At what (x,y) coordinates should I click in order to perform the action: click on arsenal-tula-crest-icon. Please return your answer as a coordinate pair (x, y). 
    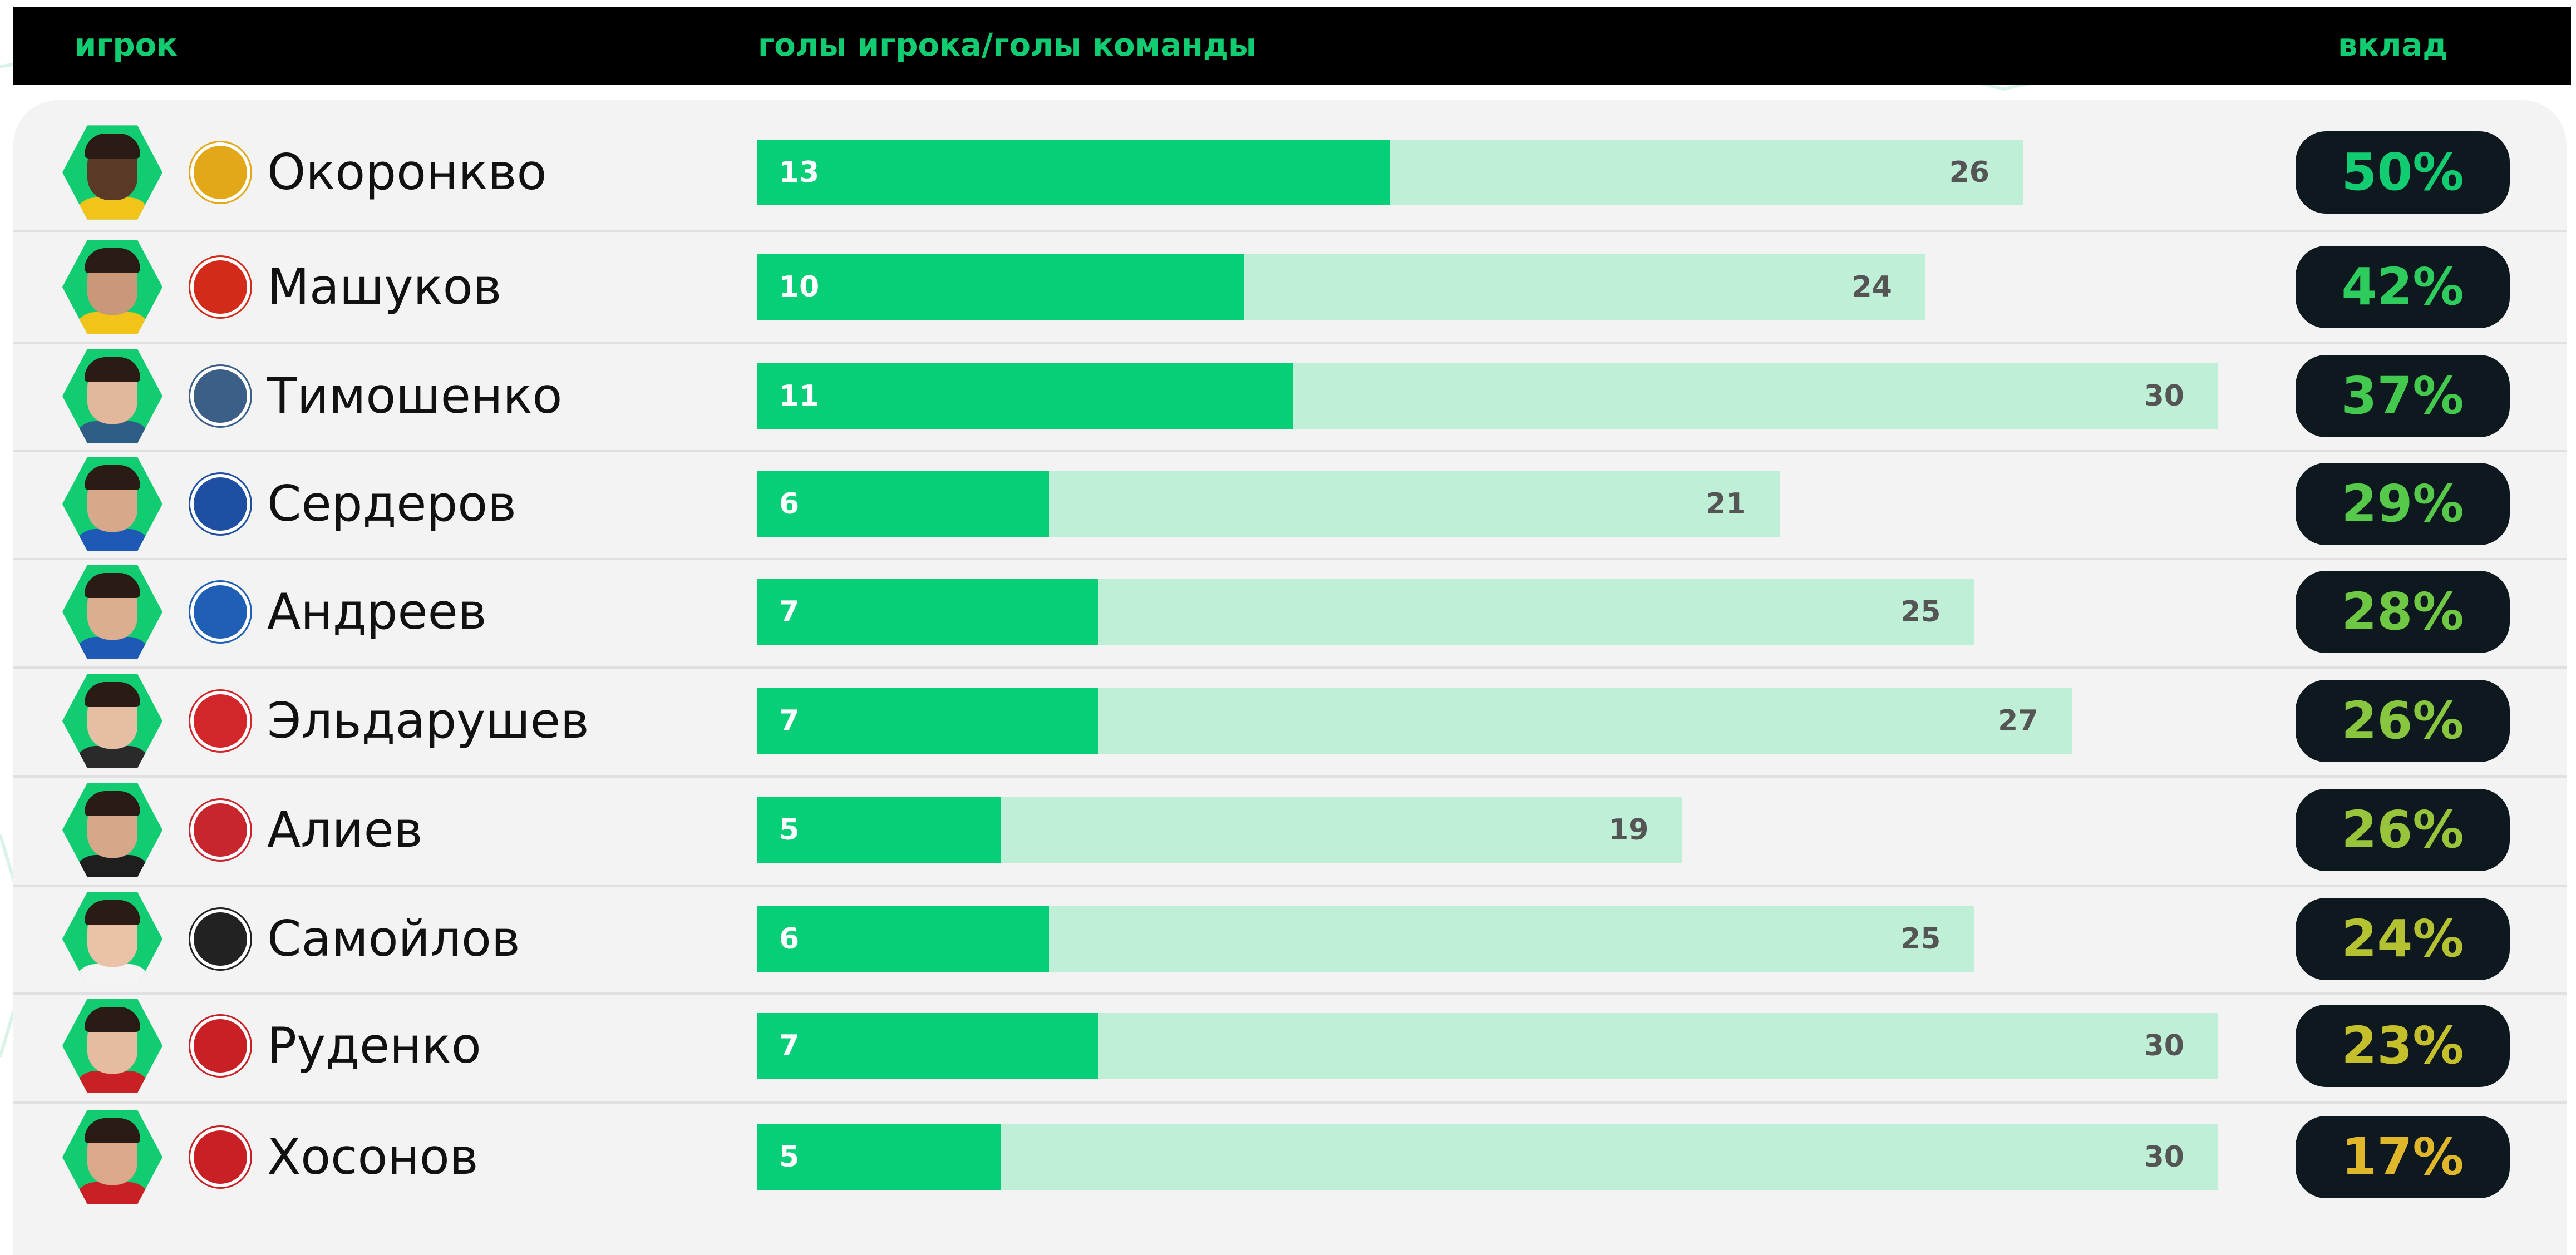
    Looking at the image, I should click on (220, 172).